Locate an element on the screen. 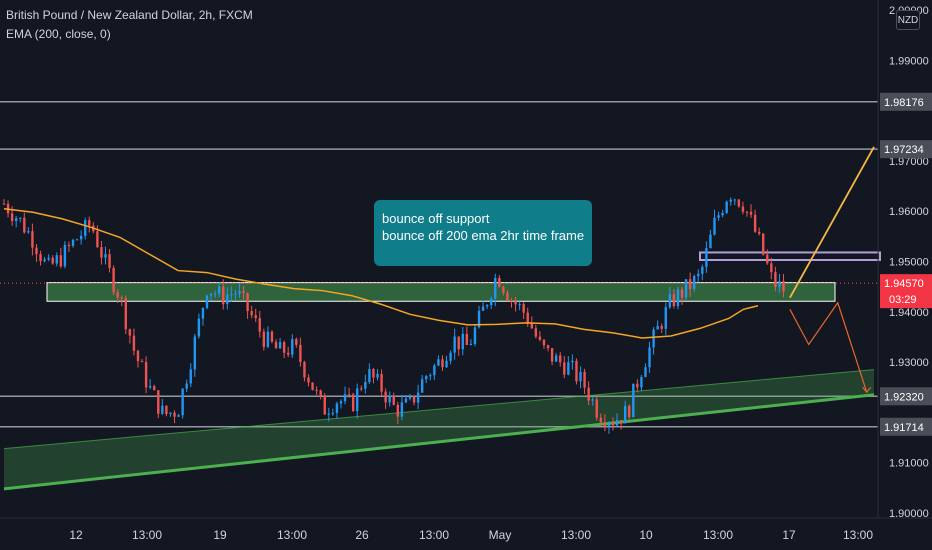 The height and width of the screenshot is (550, 932). level-price-label: 1.92320 is located at coordinates (904, 397).